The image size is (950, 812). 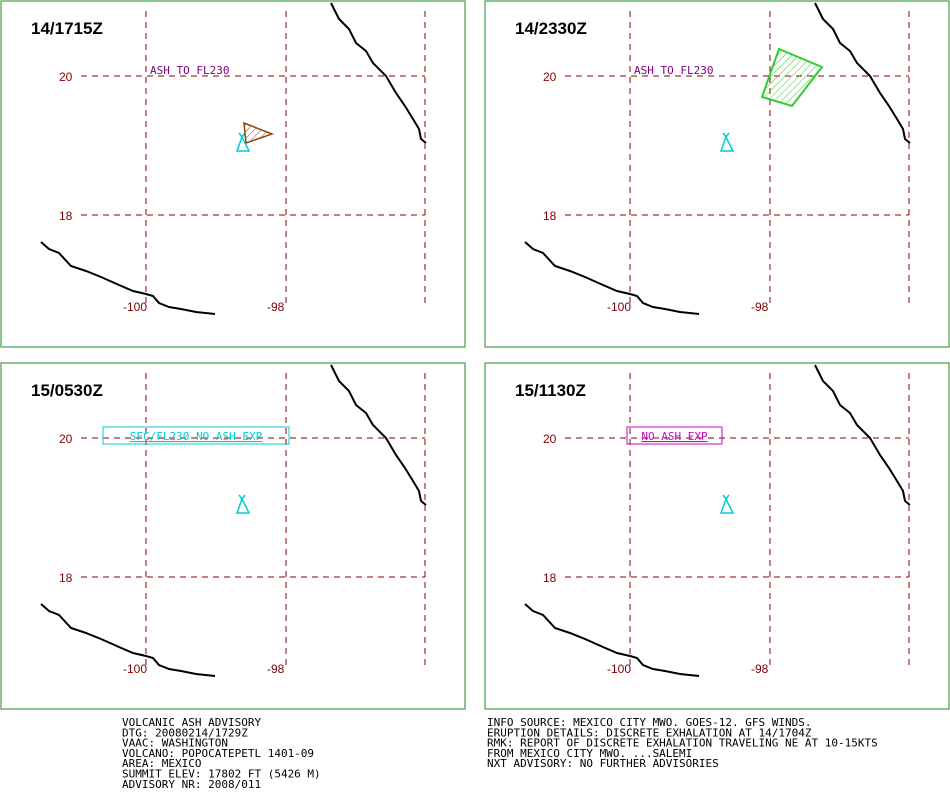 I want to click on advisory-line: FROM MEXICO CITY MWO. ...SALEMI, so click(x=589, y=753).